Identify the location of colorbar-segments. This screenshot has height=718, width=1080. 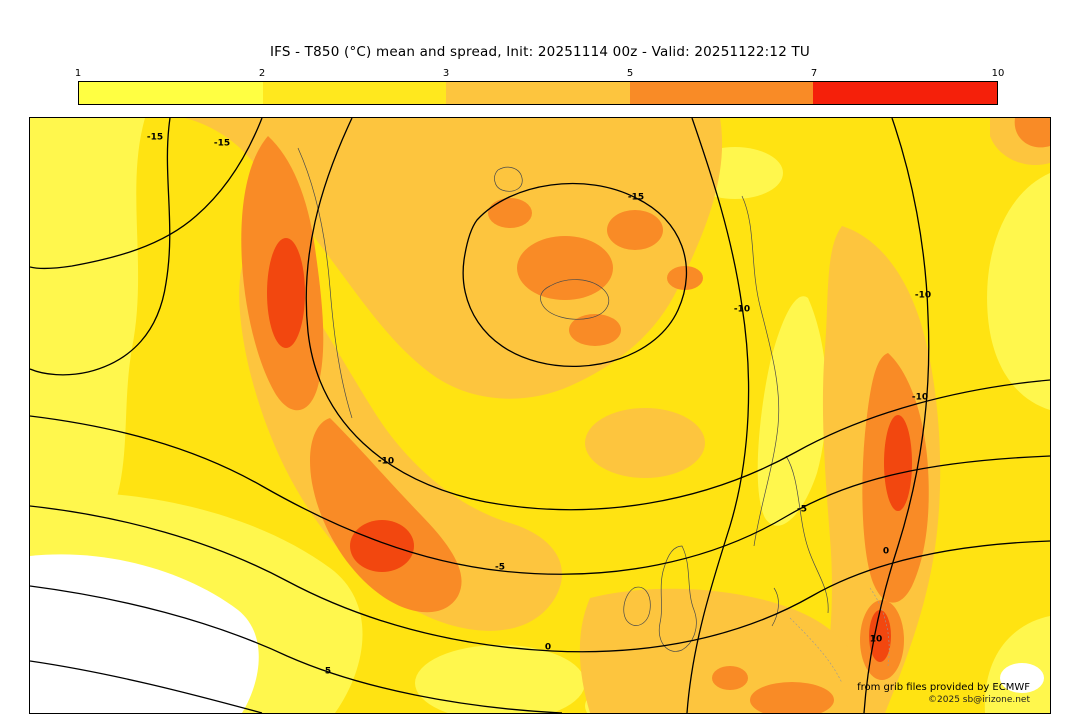
(538, 93).